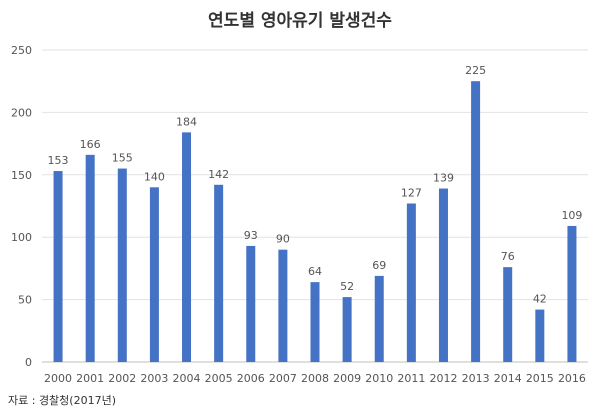 The image size is (600, 417). Describe the element at coordinates (251, 378) in the screenshot. I see `x-tick-label-2006: 2006` at that location.